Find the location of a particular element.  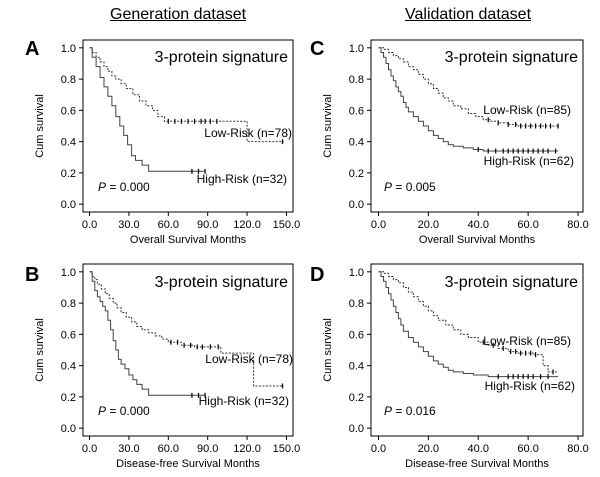

panel-d-signature-label: 3-protein signature is located at coordinates (512, 282).